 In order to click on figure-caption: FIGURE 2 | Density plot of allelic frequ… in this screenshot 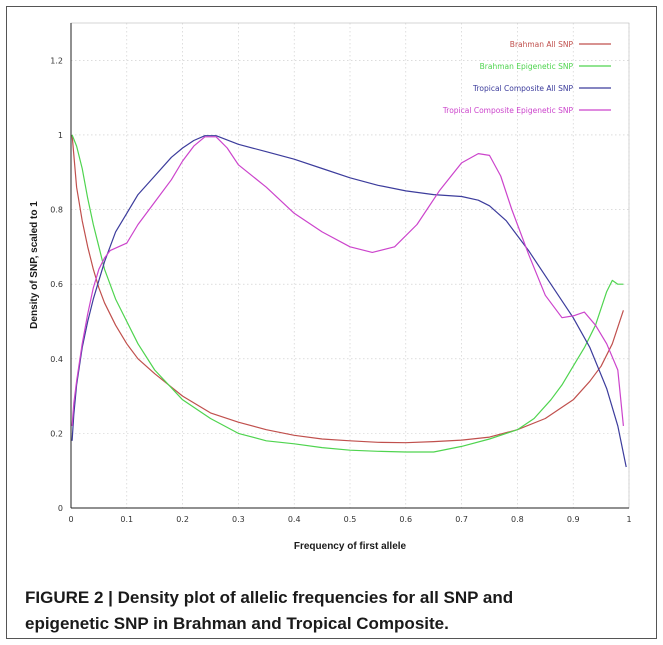, I will do `click(330, 611)`.